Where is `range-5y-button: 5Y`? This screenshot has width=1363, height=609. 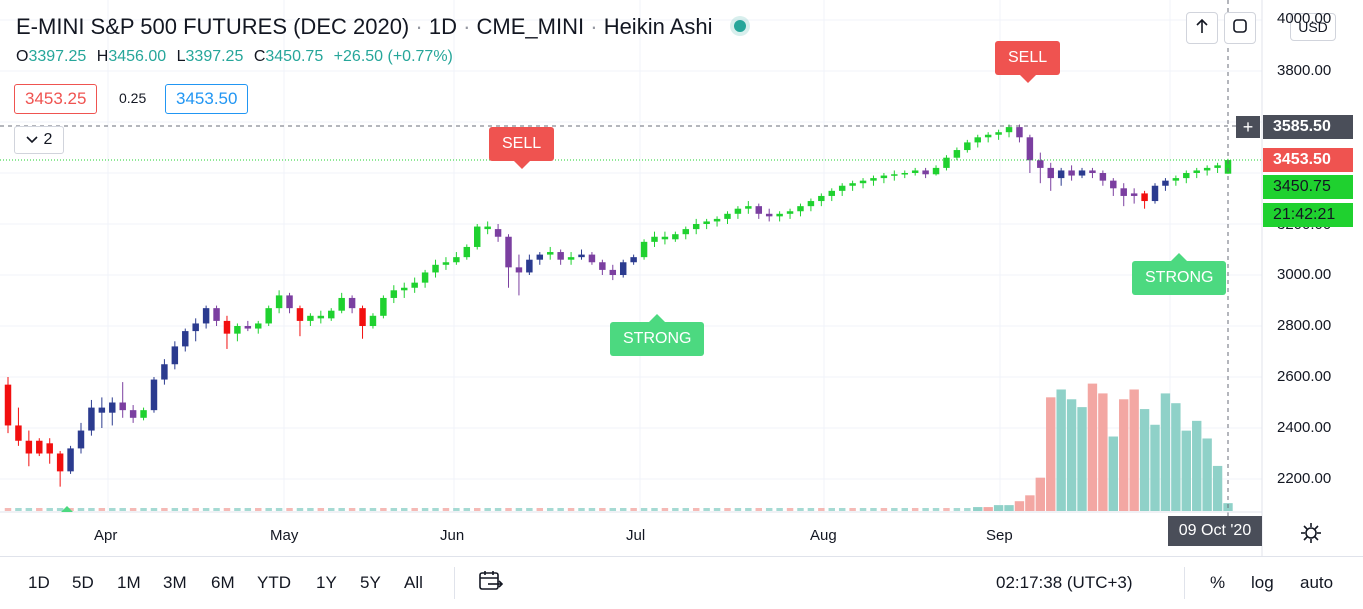
range-5y-button: 5Y is located at coordinates (370, 582).